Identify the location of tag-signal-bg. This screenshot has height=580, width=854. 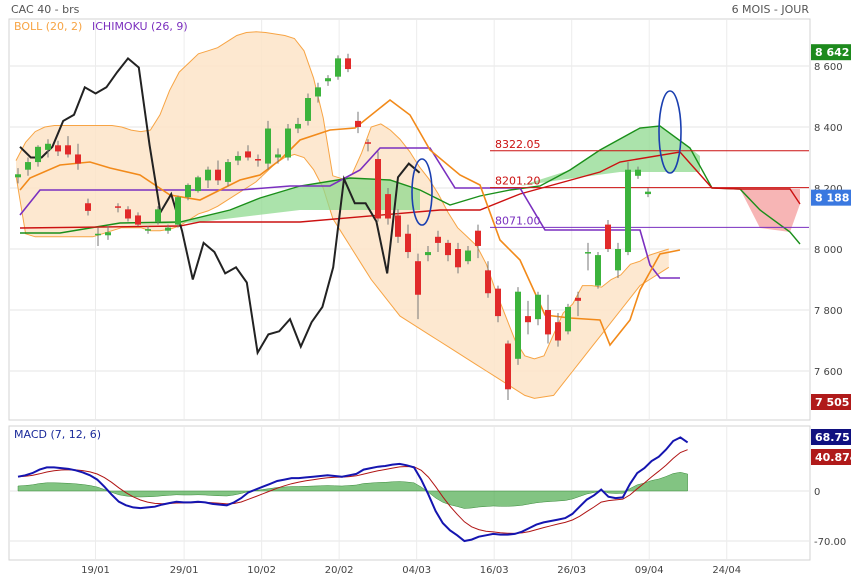
(831, 457).